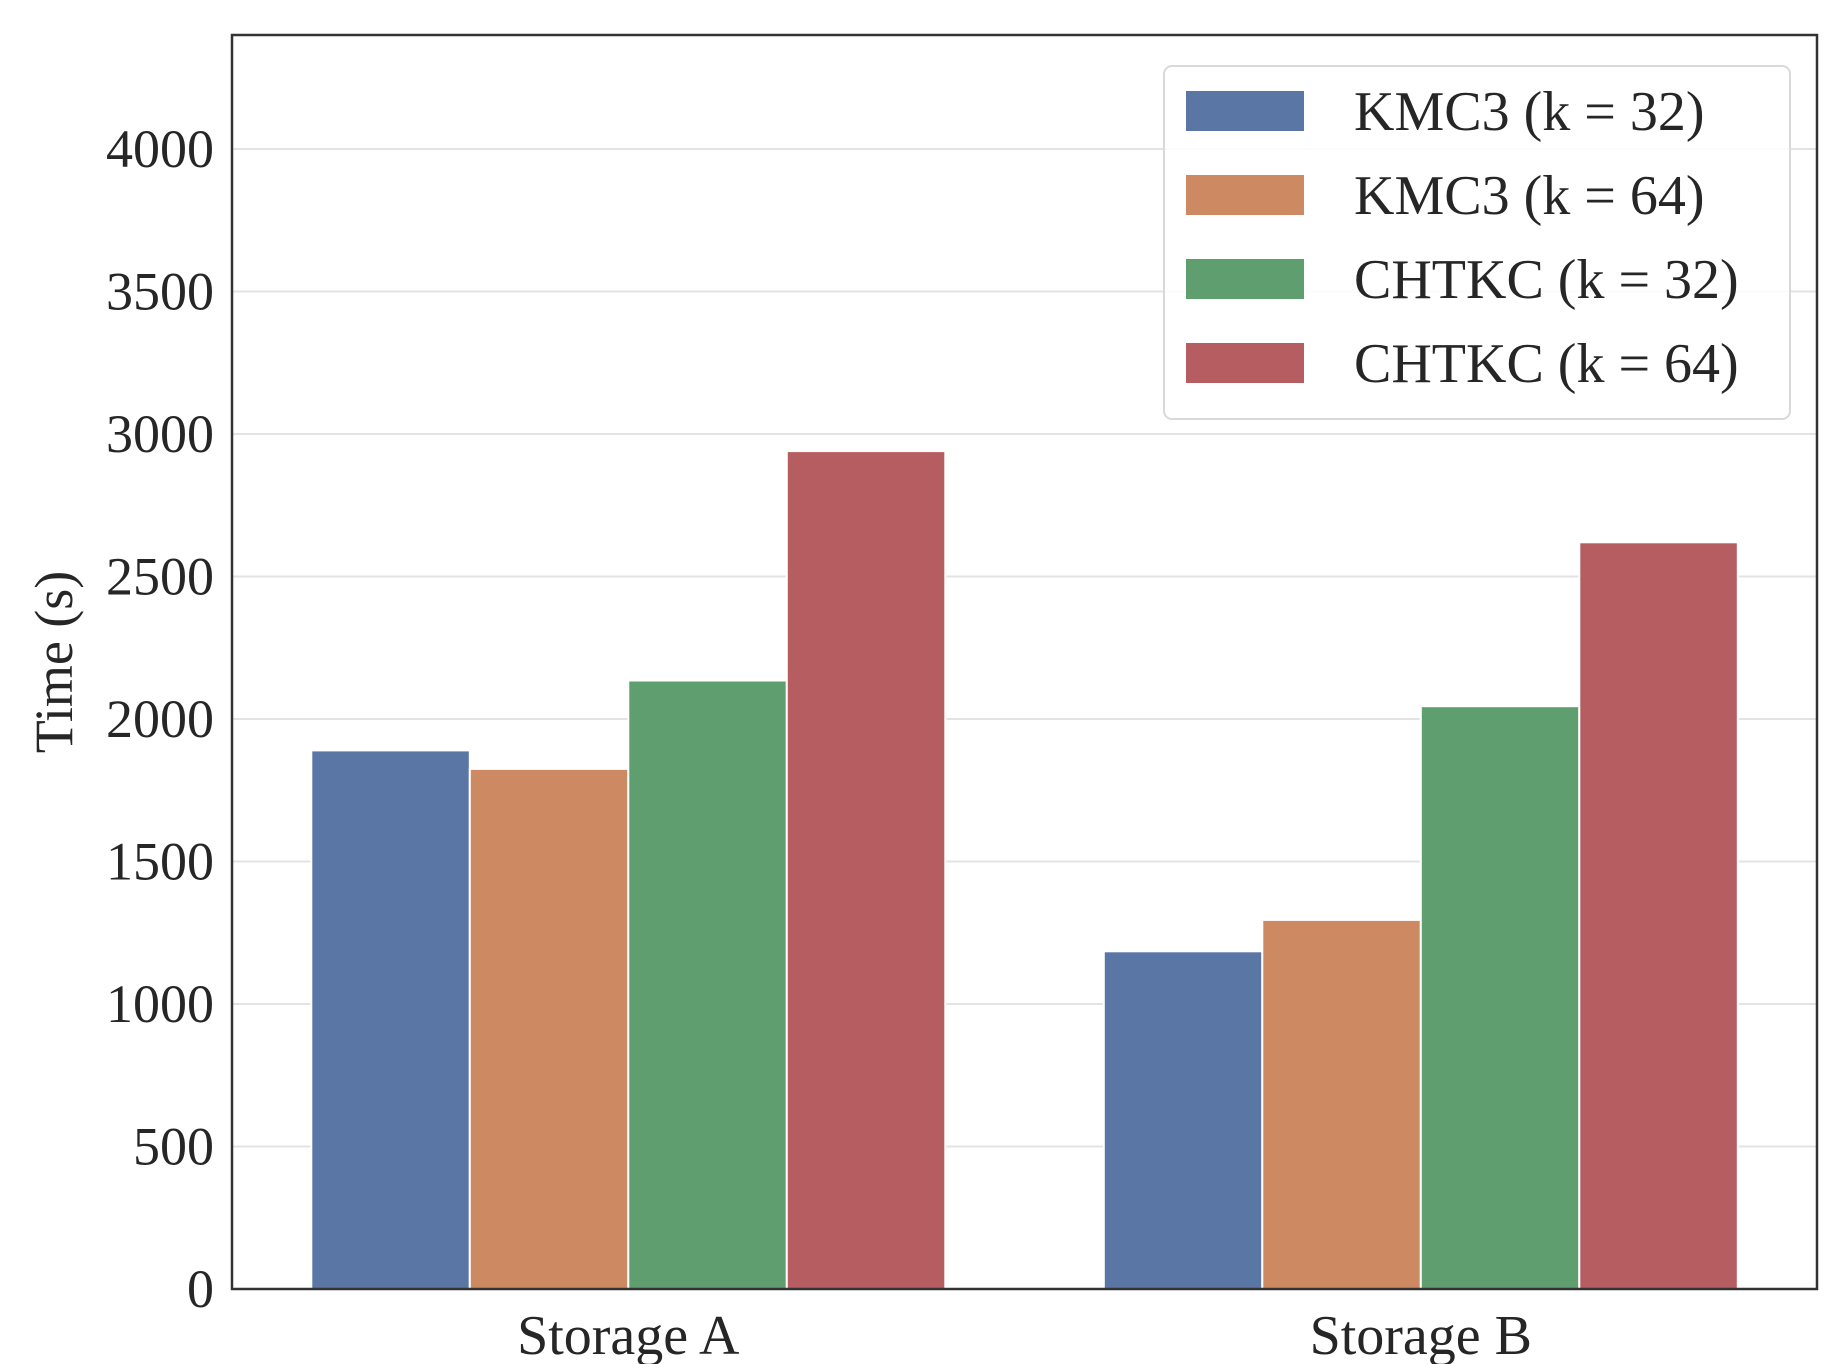  Describe the element at coordinates (160, 434) in the screenshot. I see `y-tick-label: 3000` at that location.